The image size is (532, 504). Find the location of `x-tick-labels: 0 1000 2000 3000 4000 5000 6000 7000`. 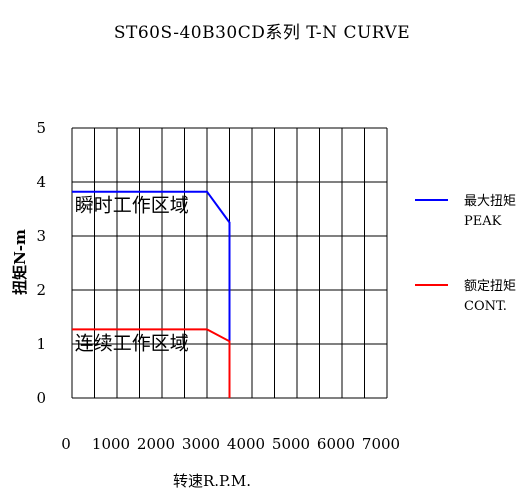

x-tick-labels: 0 1000 2000 3000 4000 5000 6000 7000 is located at coordinates (230, 444).